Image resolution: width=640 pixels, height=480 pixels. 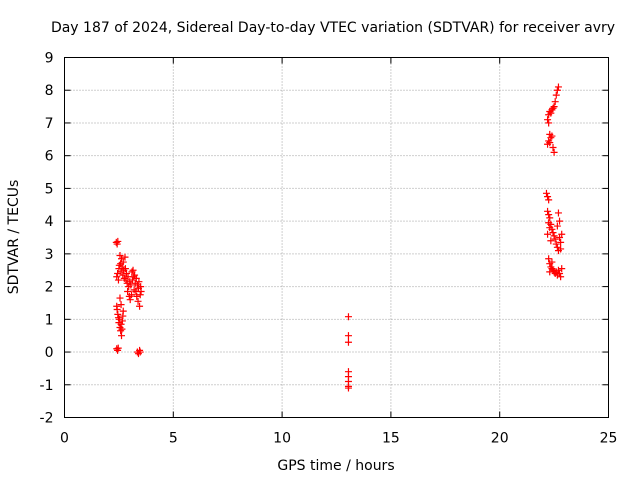 What do you see at coordinates (49, 124) in the screenshot?
I see `y-tick-label: 7` at bounding box center [49, 124].